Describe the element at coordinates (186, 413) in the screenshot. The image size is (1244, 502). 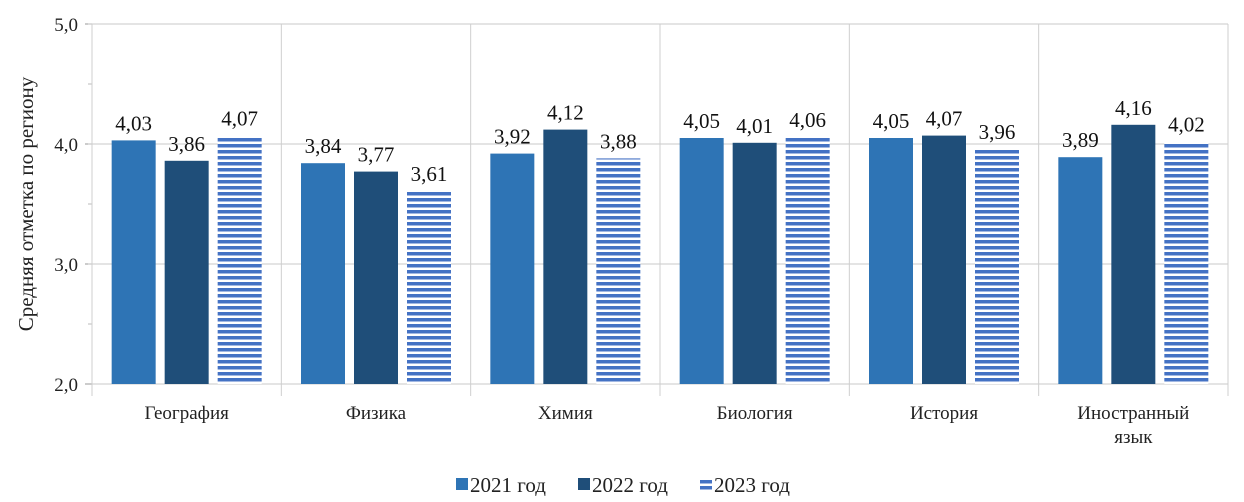
I see `x-category-label: География` at that location.